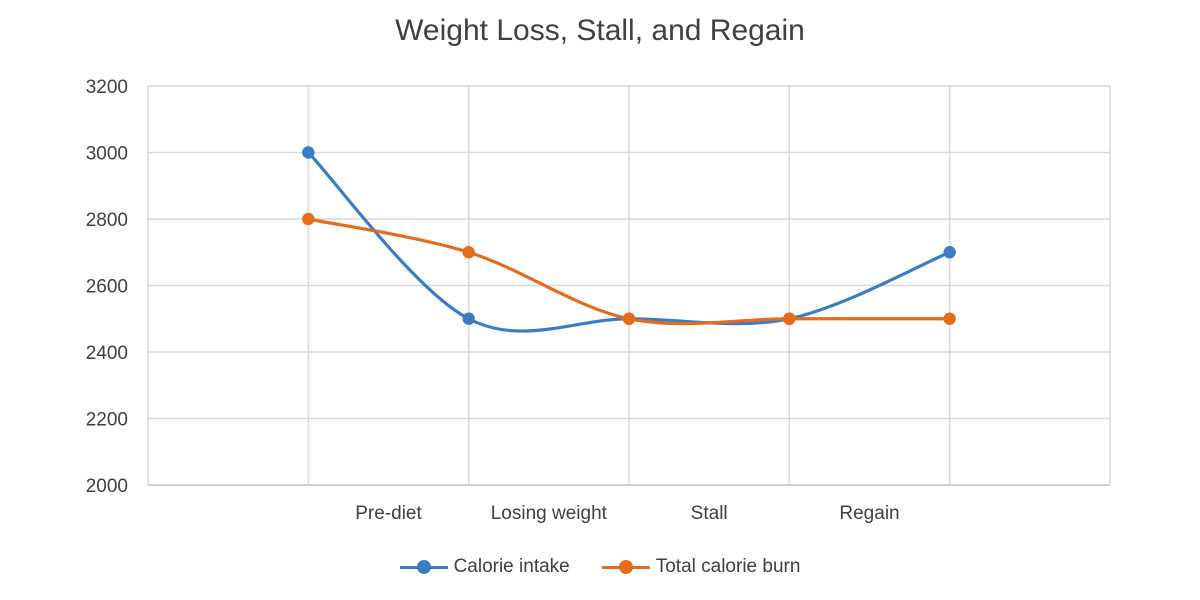 The image size is (1200, 600). What do you see at coordinates (107, 87) in the screenshot?
I see `y-tick-label: 3200` at bounding box center [107, 87].